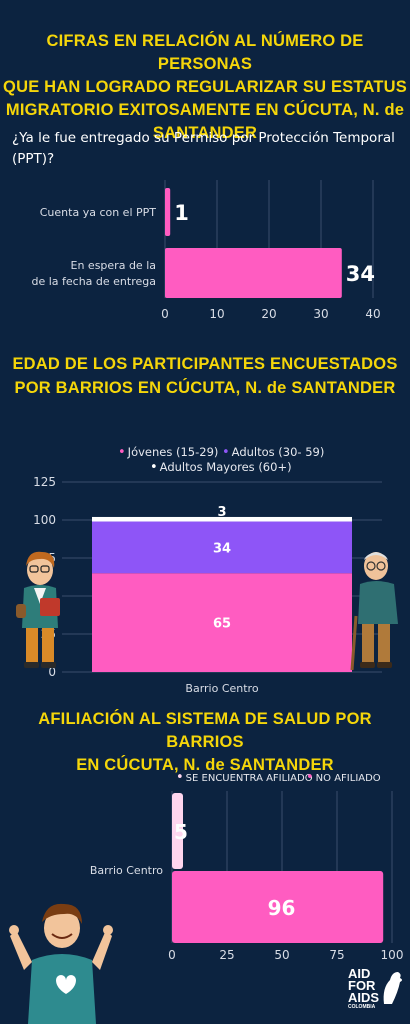  I want to click on legend-label: Adultos Mayores (60+), so click(225, 467).